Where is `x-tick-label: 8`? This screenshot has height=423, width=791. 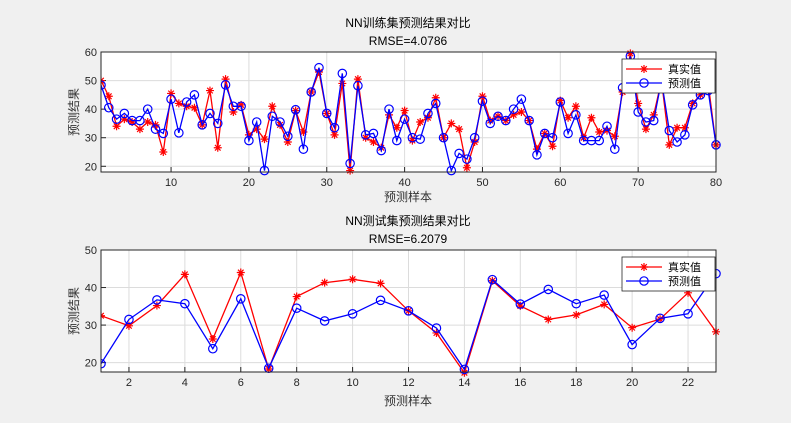 x-tick-label: 8 is located at coordinates (297, 383).